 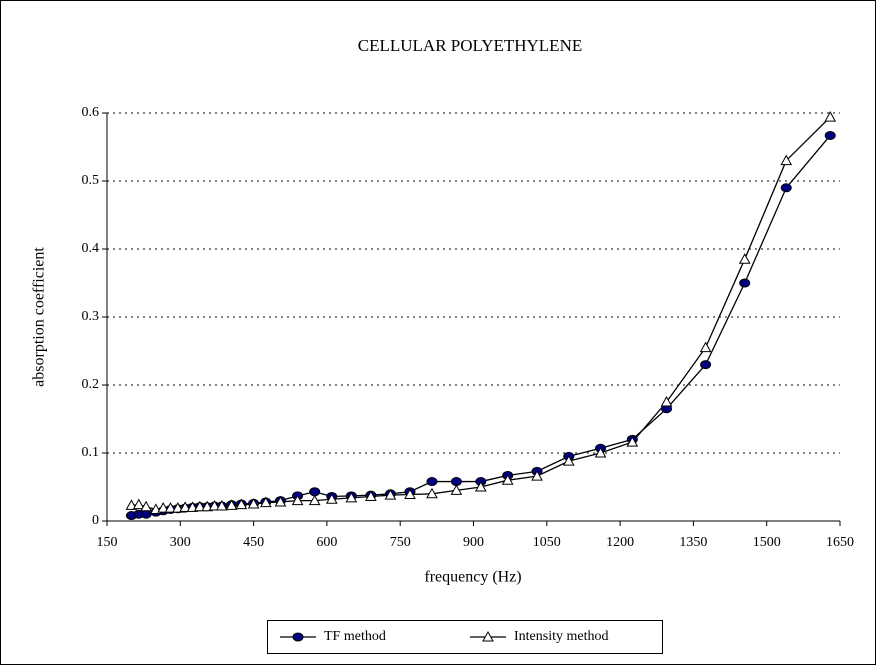 What do you see at coordinates (91, 452) in the screenshot?
I see `y-tick-label: 0.1` at bounding box center [91, 452].